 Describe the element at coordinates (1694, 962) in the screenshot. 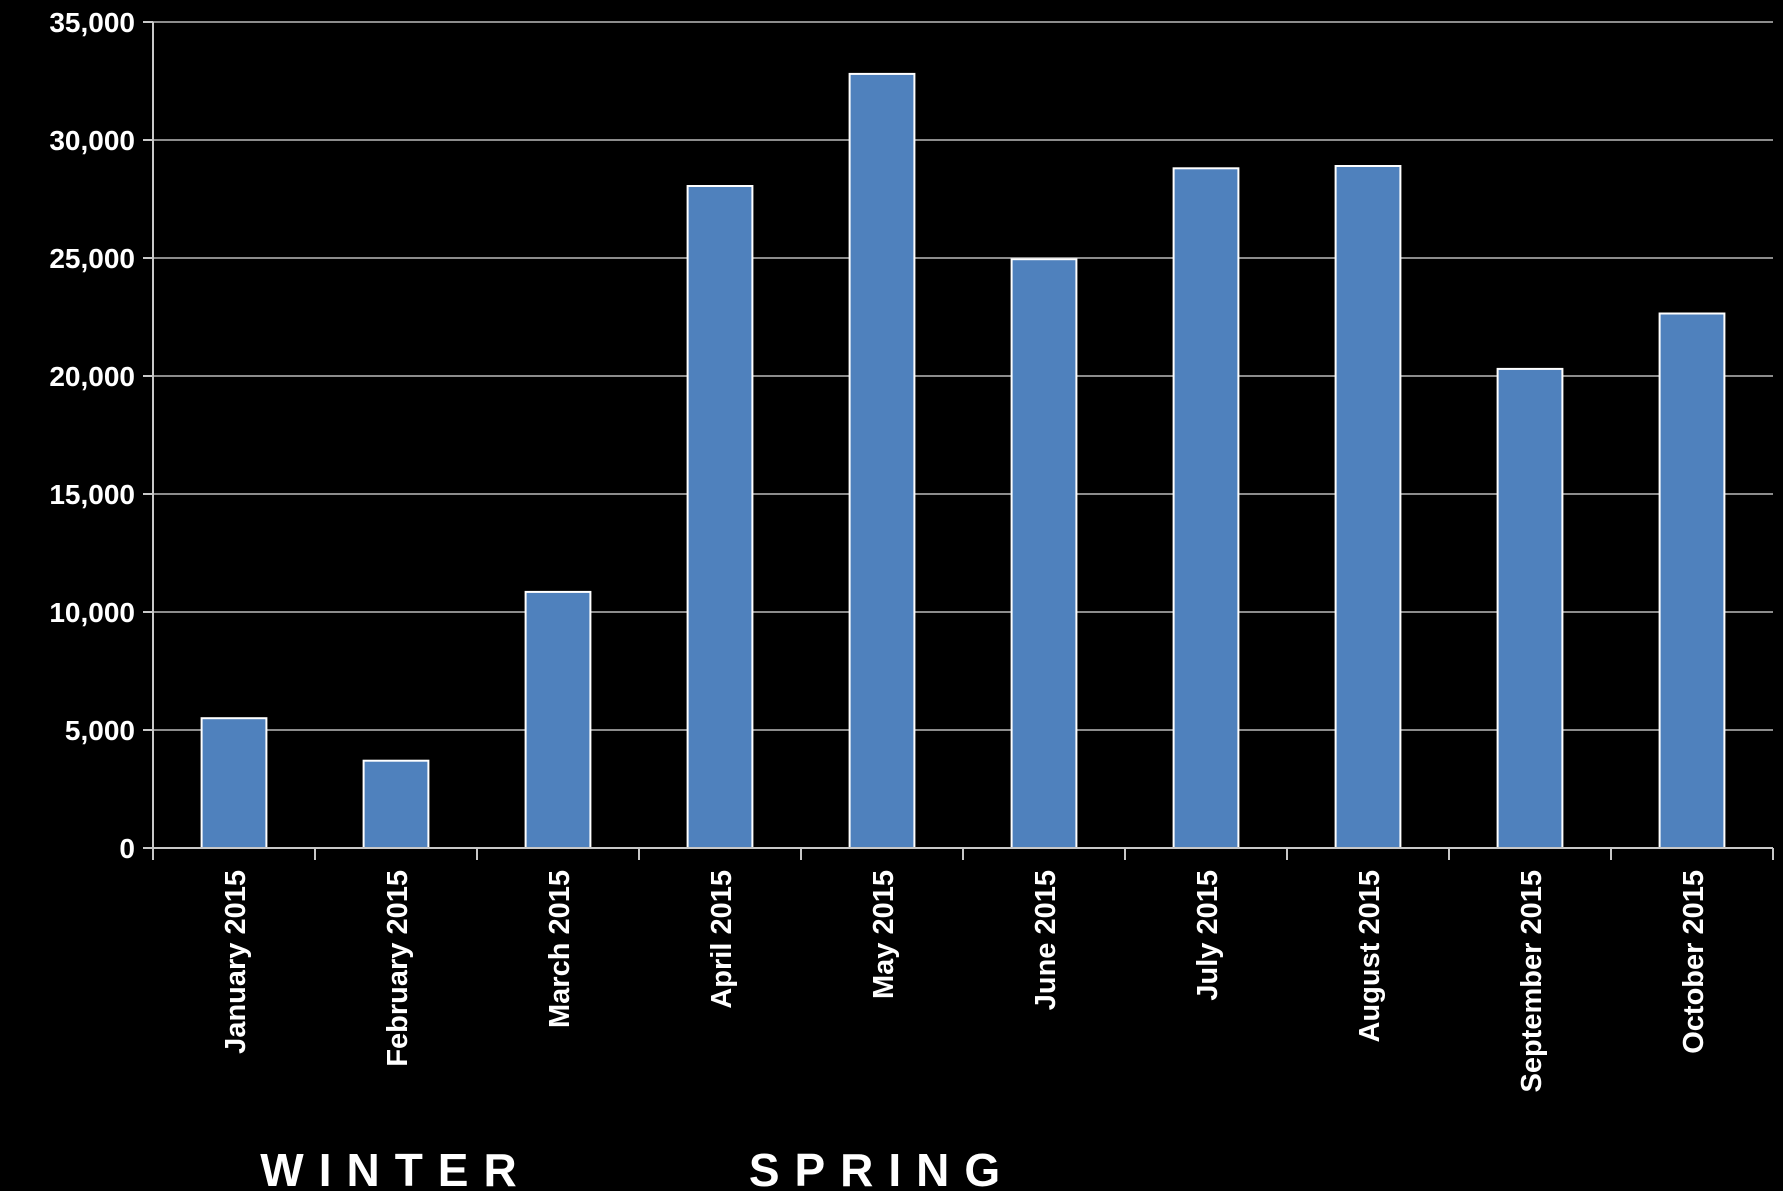

I see `x-tick-label: October 2015` at that location.